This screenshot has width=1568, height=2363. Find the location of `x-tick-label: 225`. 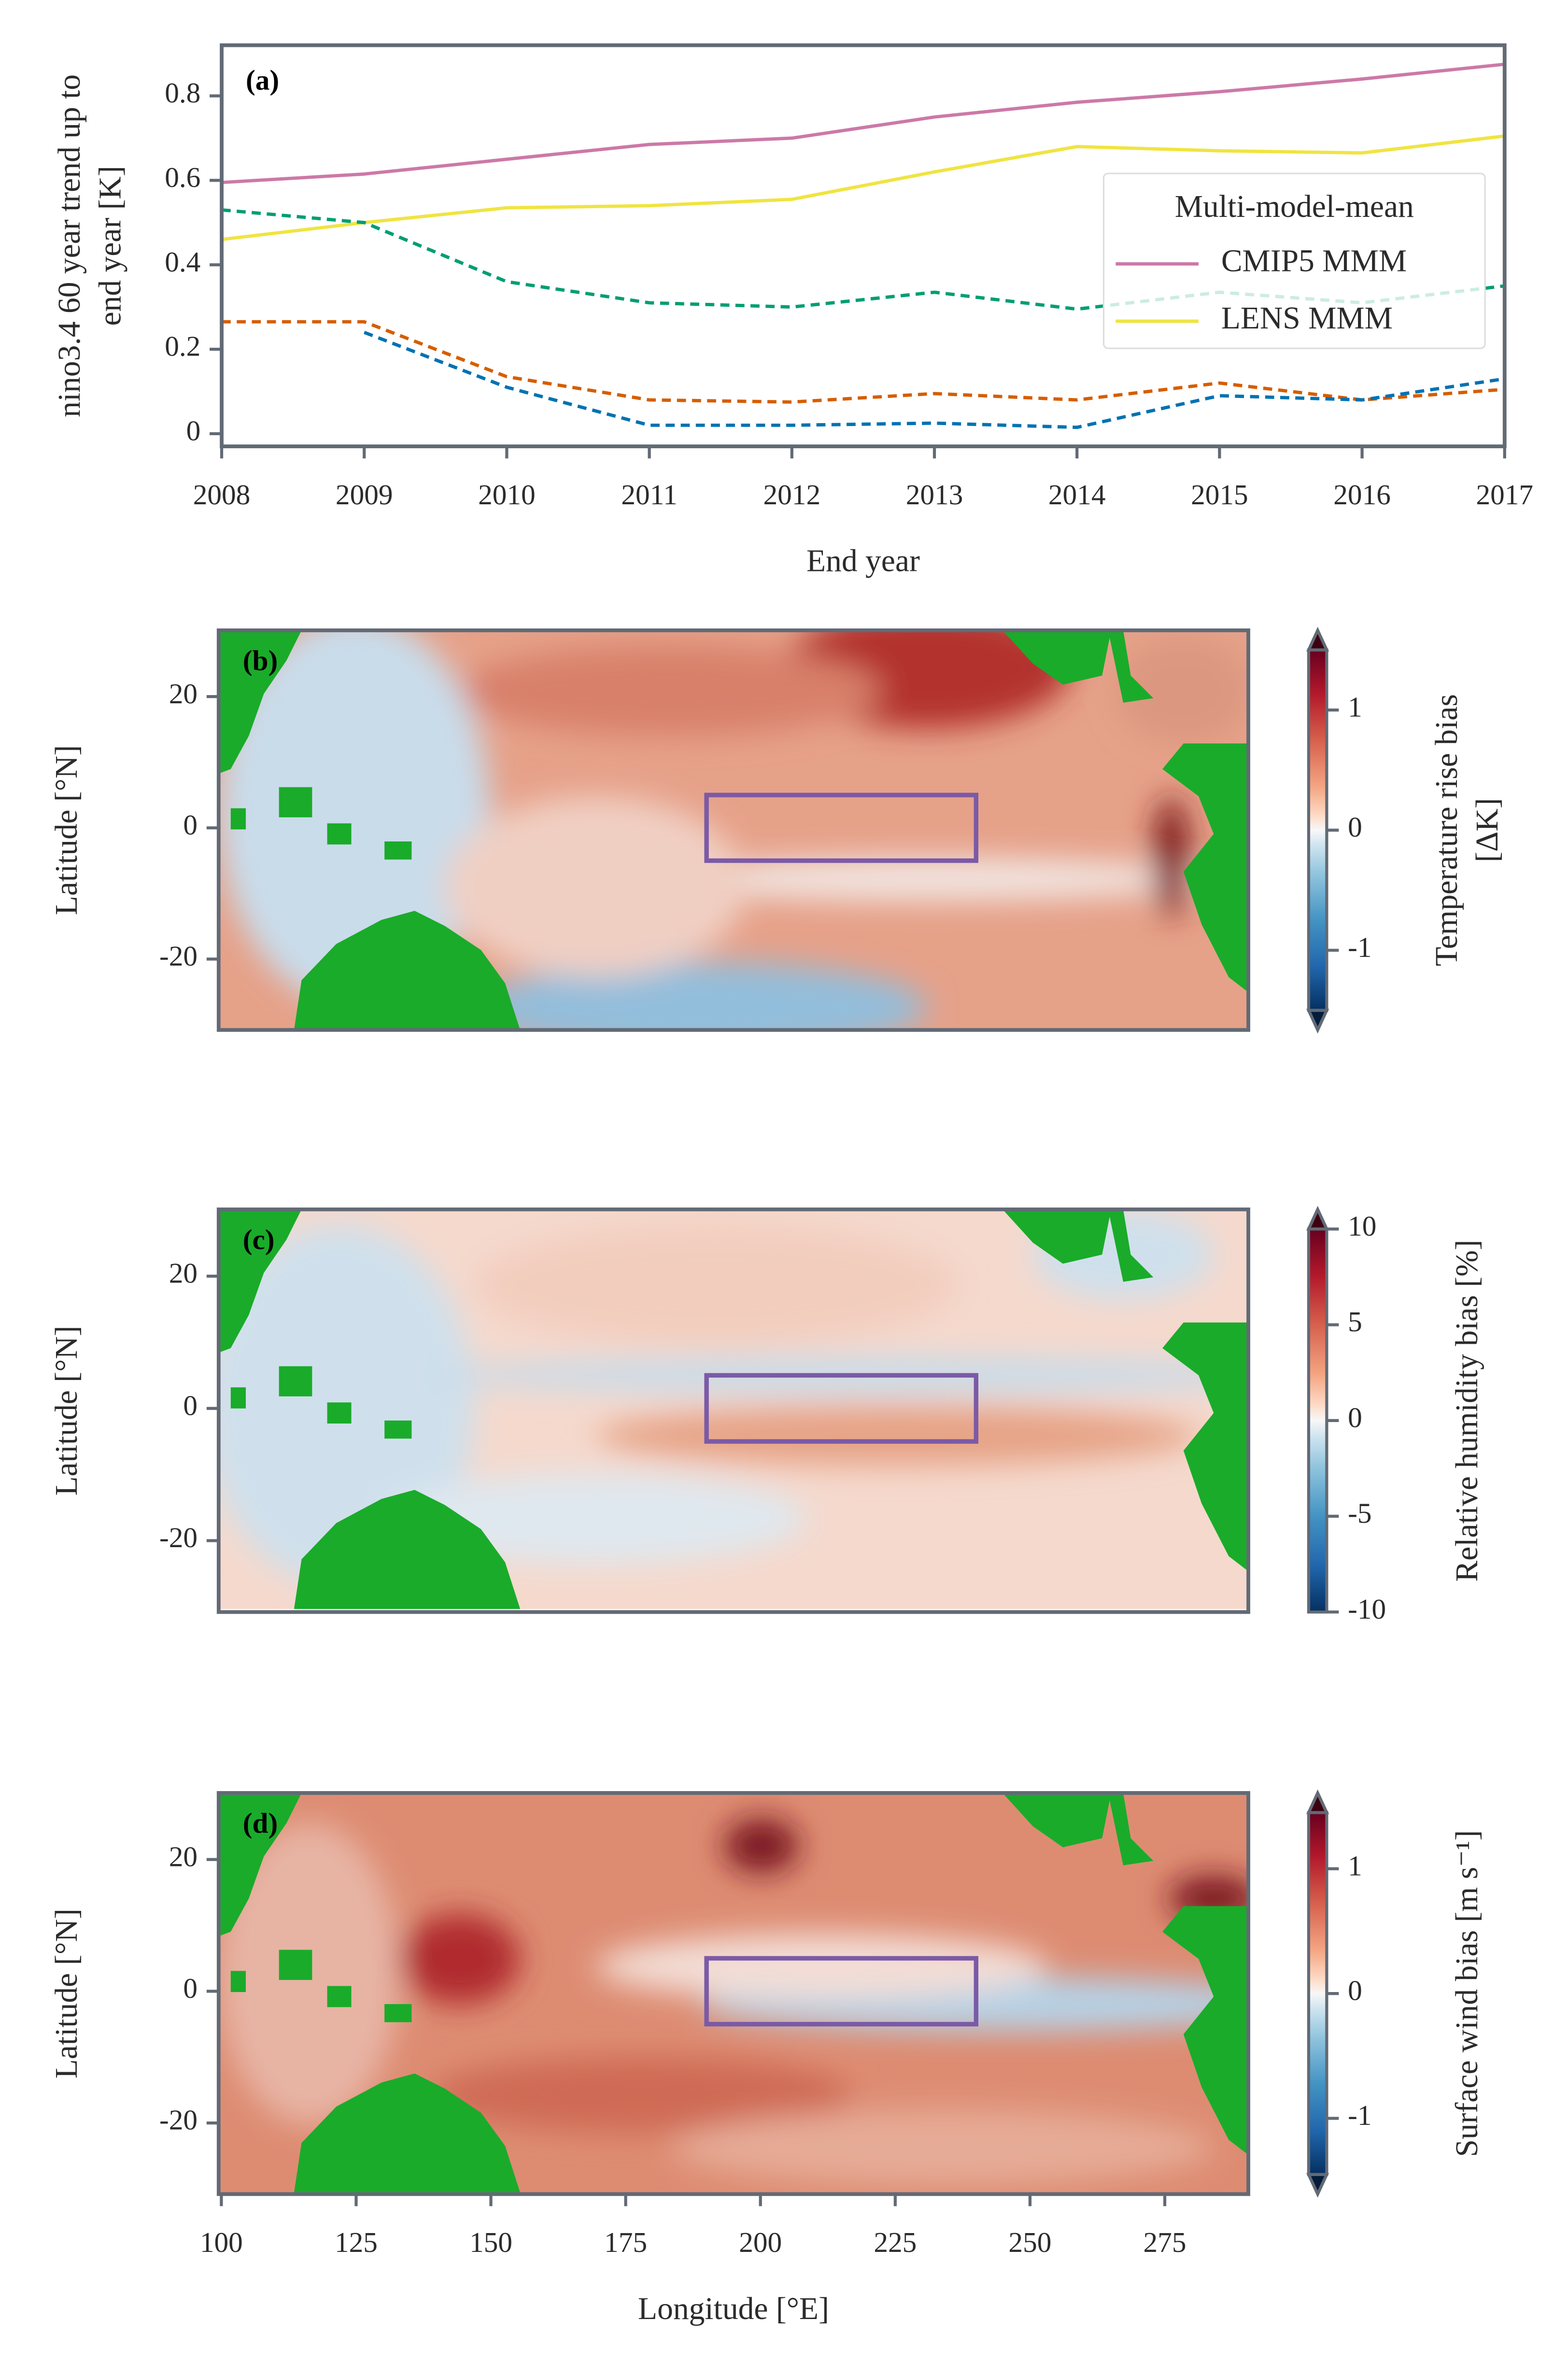

x-tick-label: 225 is located at coordinates (895, 2242).